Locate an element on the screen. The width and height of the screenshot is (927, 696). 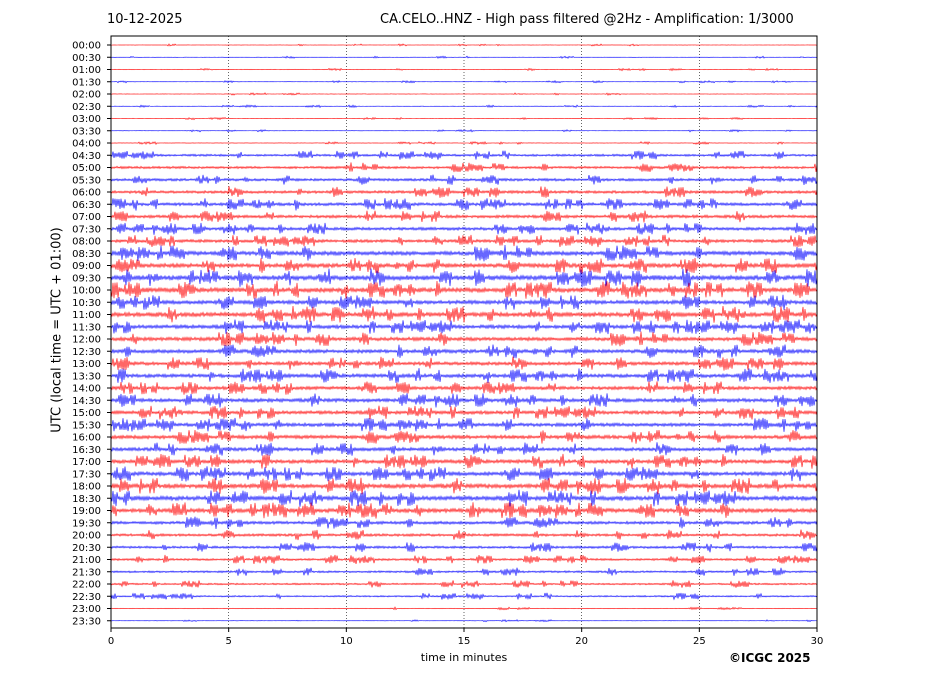
y-tick-label: 04:00 is located at coordinates (86, 144).